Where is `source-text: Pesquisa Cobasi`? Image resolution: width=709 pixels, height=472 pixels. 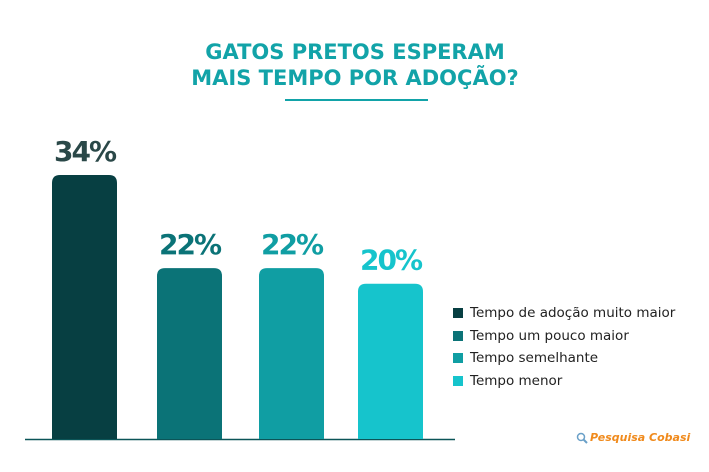 source-text: Pesquisa Cobasi is located at coordinates (640, 437).